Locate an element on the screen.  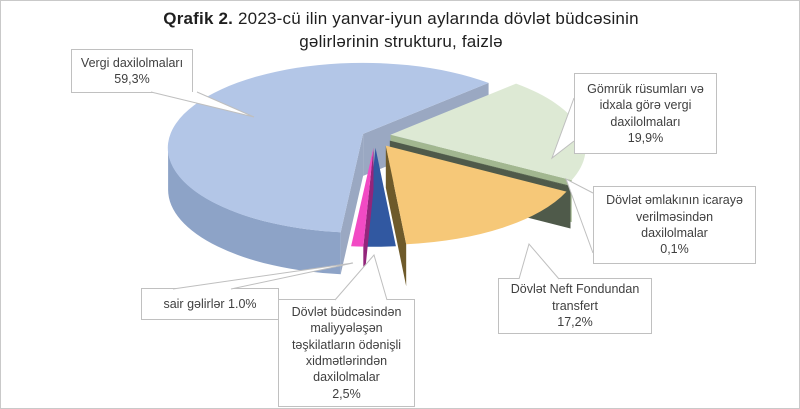
chart-title-prefix: Qrafik 2. is located at coordinates (198, 18).